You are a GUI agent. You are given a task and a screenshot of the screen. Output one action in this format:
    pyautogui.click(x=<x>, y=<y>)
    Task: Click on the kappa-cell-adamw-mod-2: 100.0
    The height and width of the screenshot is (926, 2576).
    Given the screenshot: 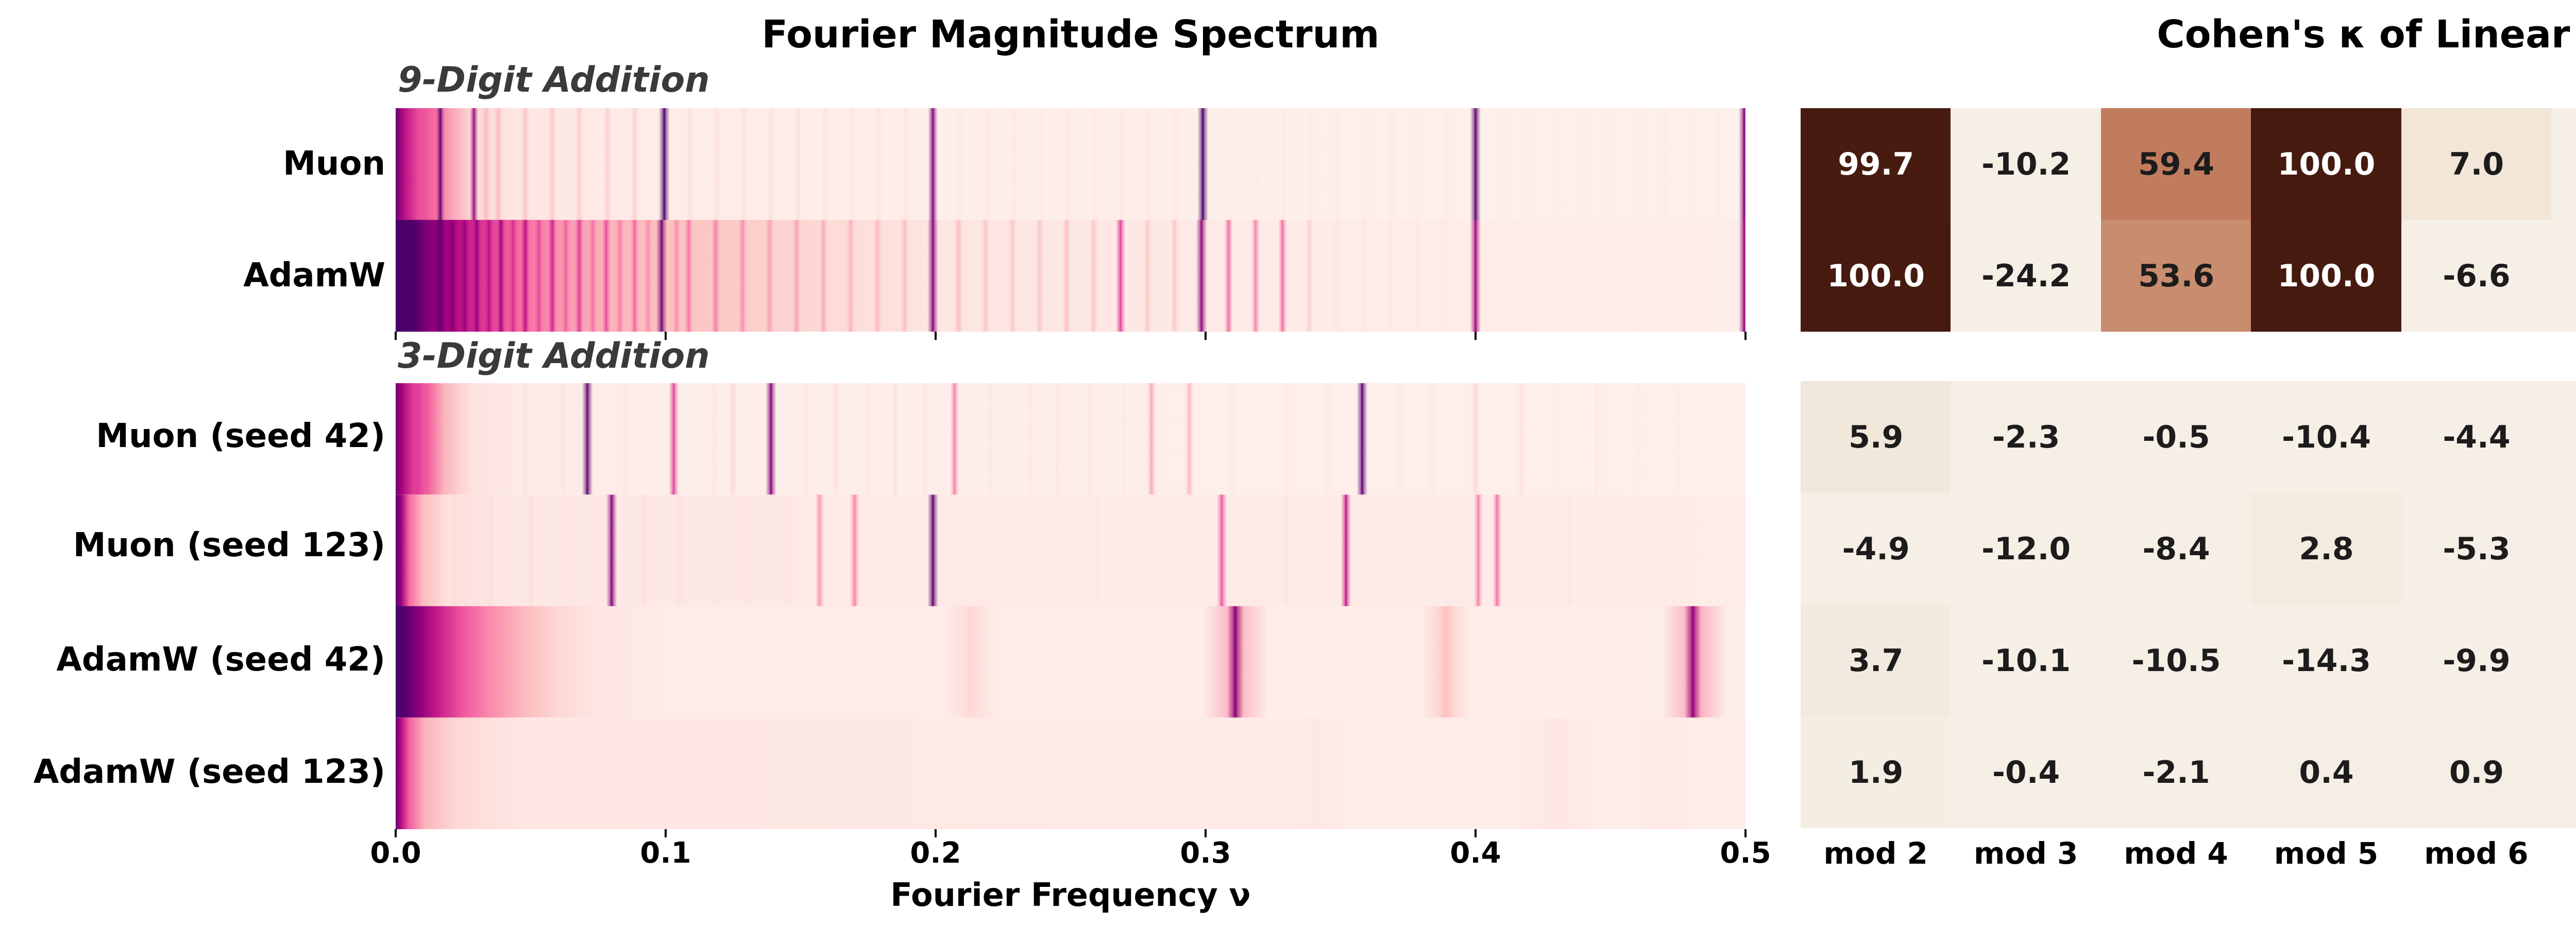 What is the action you would take?
    pyautogui.click(x=1877, y=276)
    